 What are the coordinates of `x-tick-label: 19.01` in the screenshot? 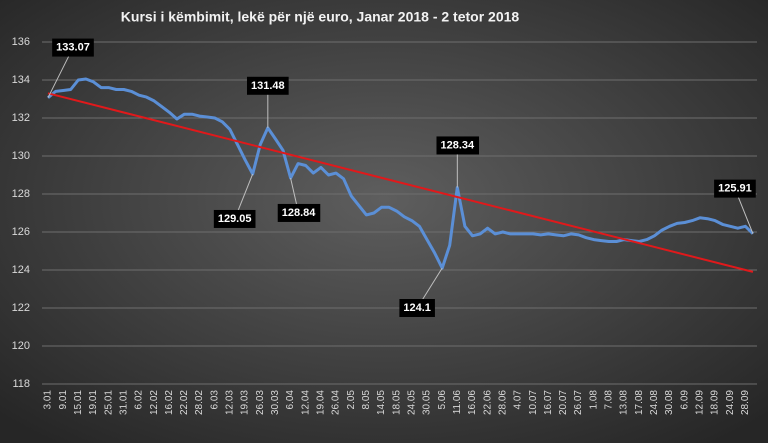 It's located at (93, 402).